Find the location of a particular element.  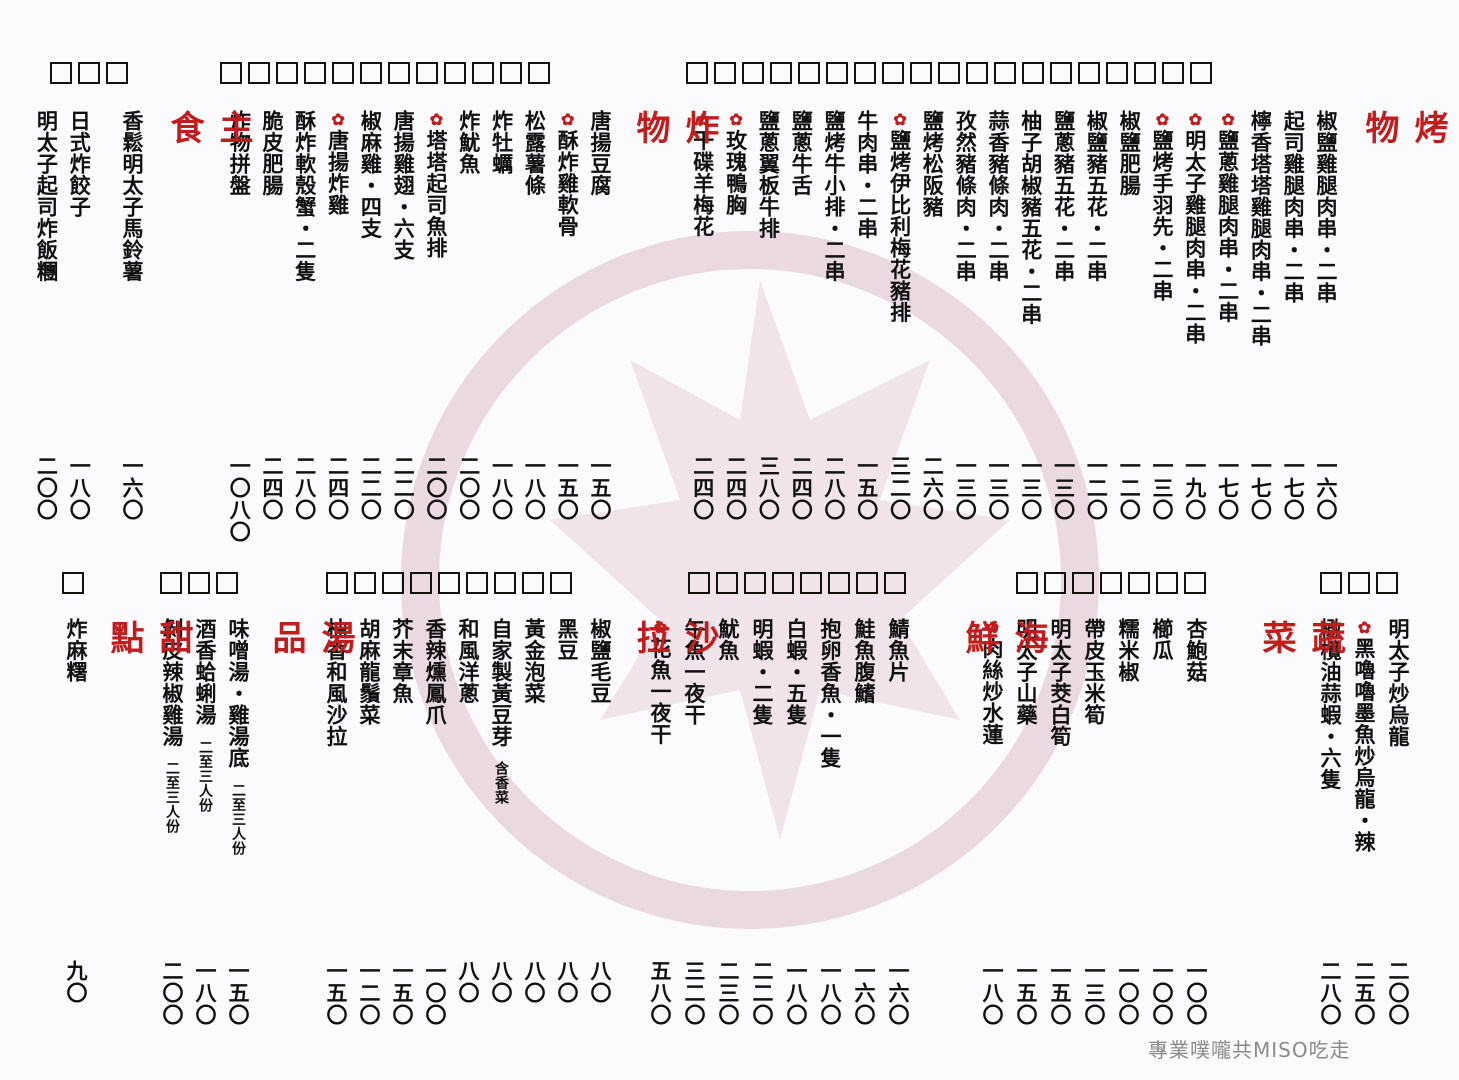

menu-item: 鯖魚片 is located at coordinates (898, 650).